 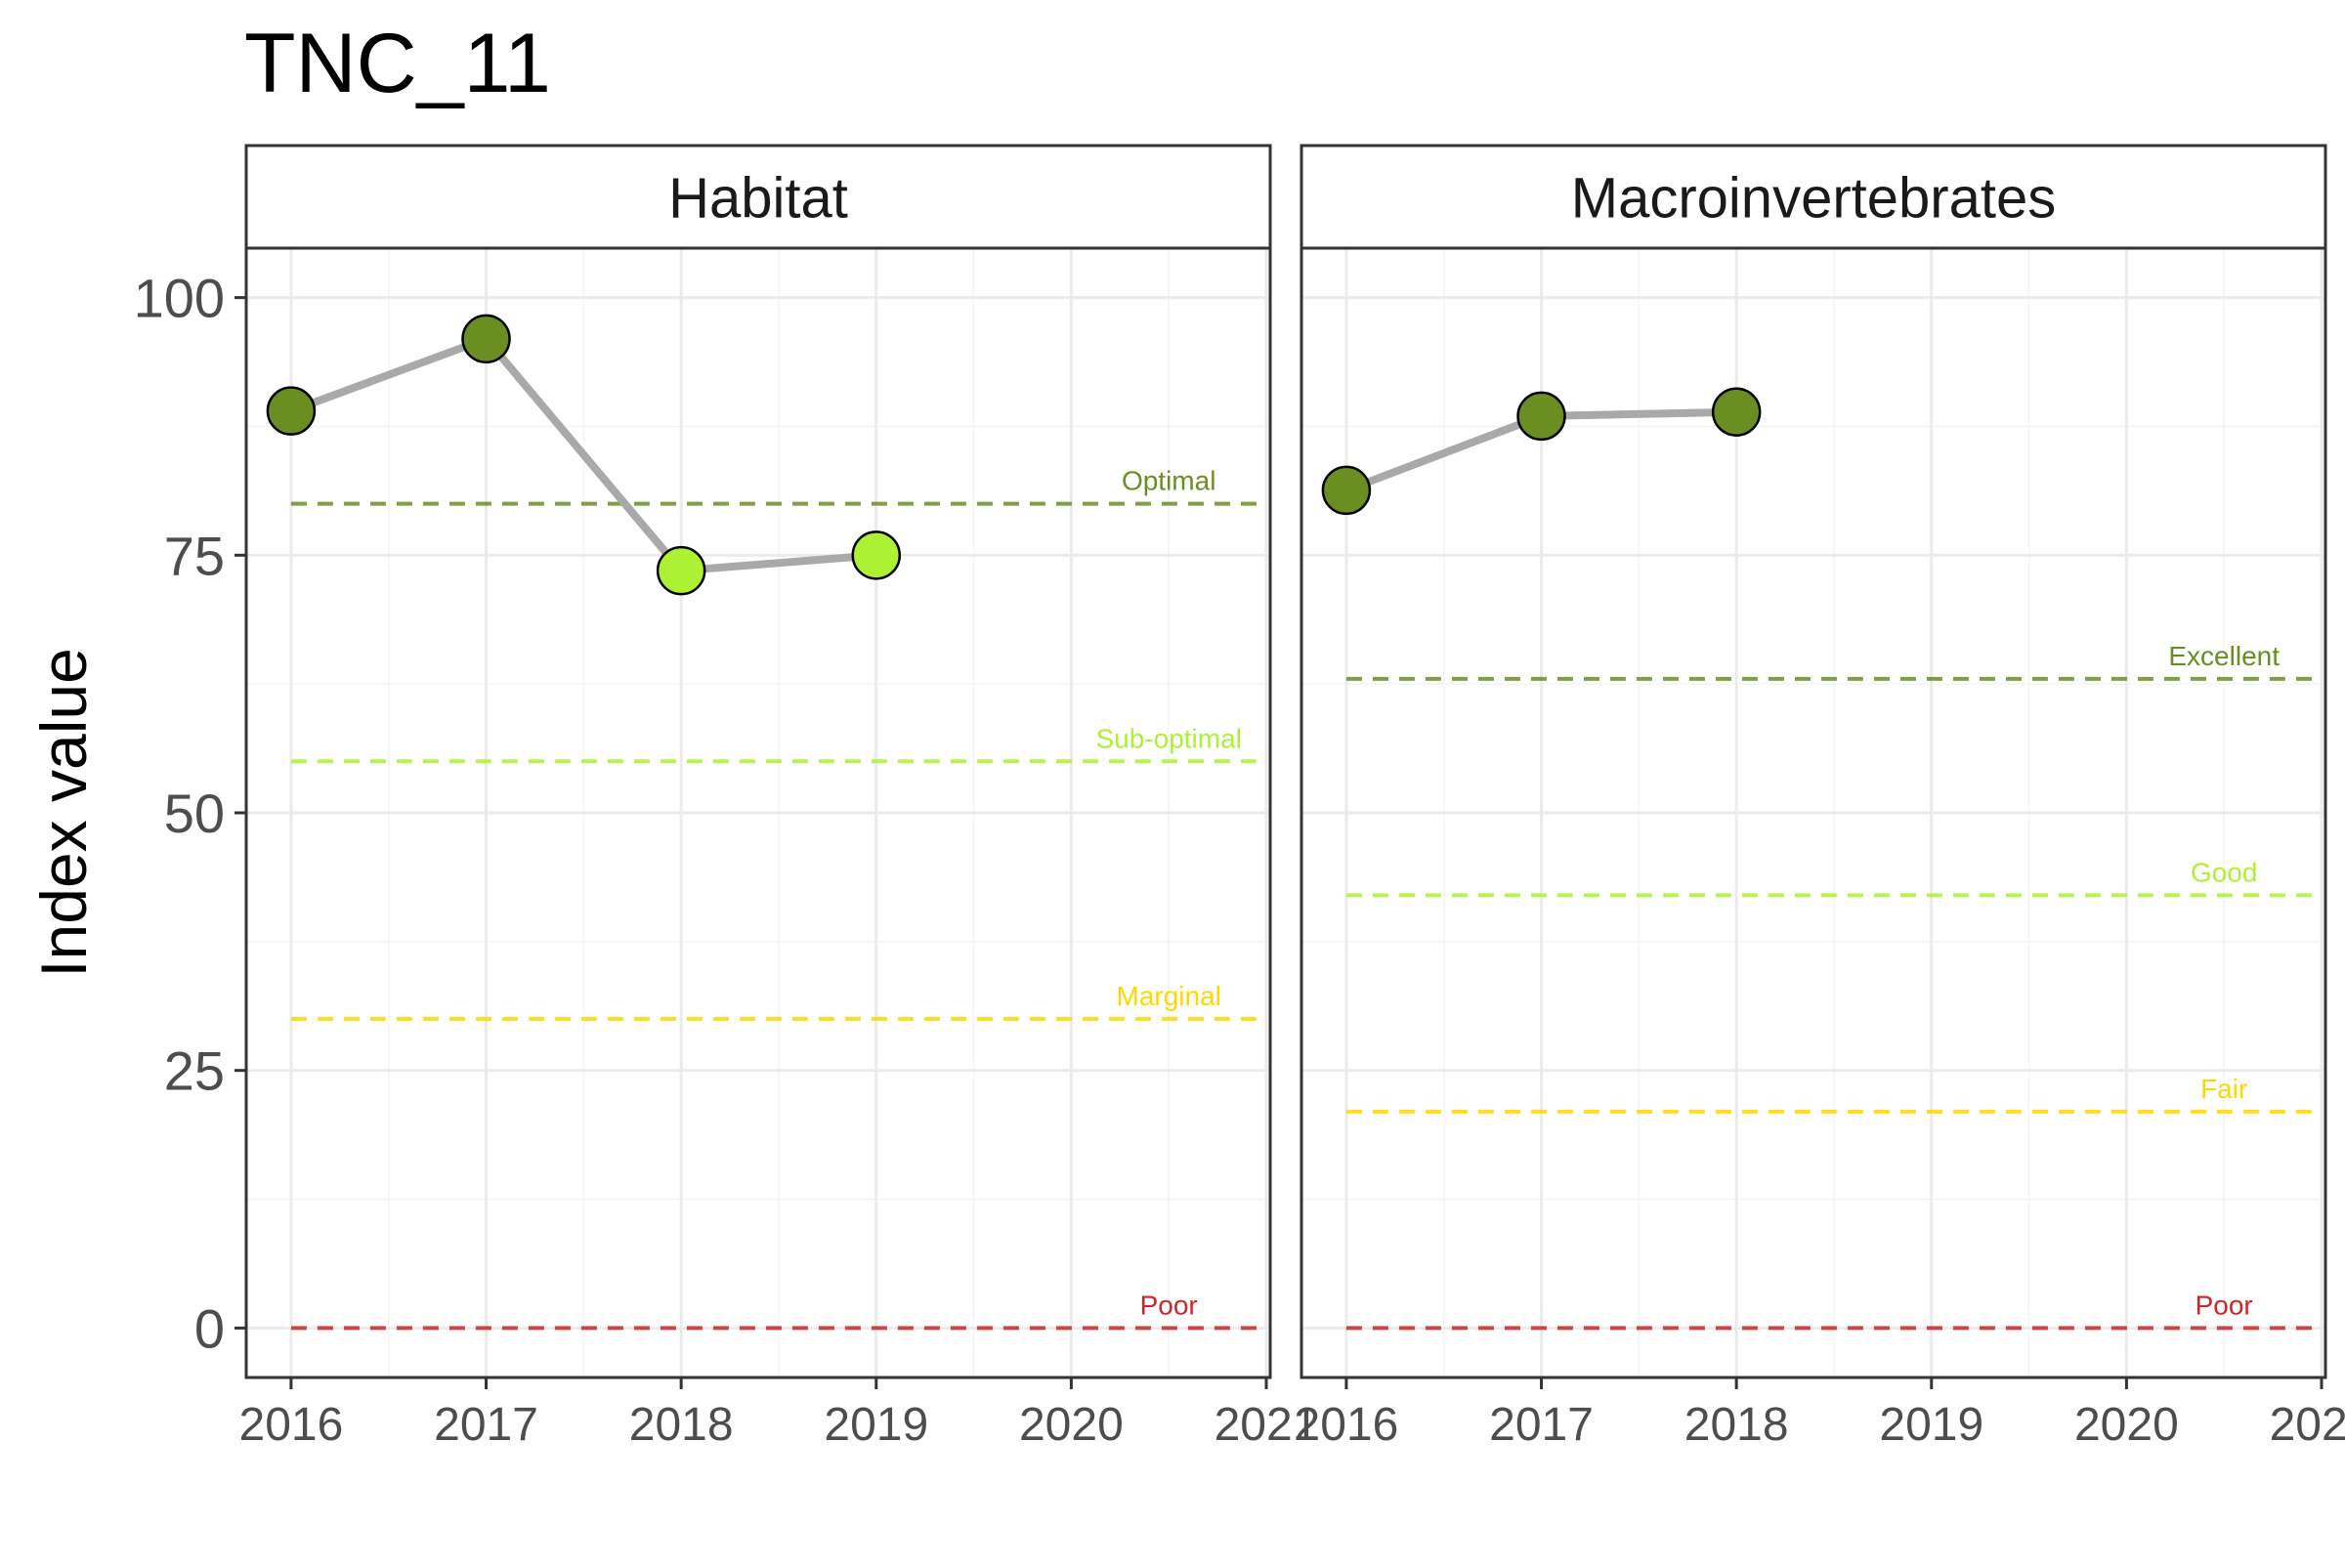 I want to click on strip-label: Macroinvertebrates, so click(x=1813, y=199).